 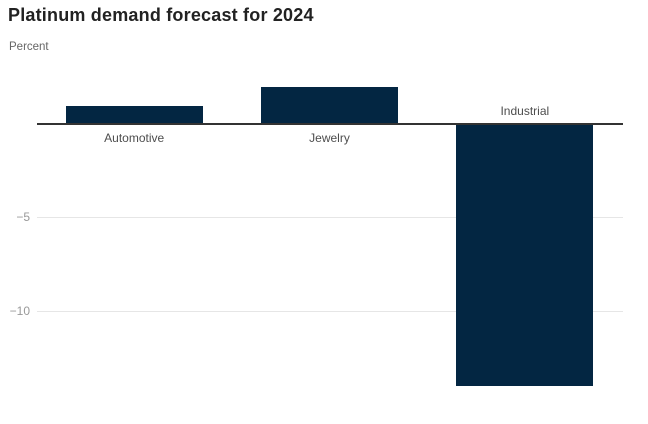 I want to click on category-label-industrial: Industrial, so click(x=525, y=111).